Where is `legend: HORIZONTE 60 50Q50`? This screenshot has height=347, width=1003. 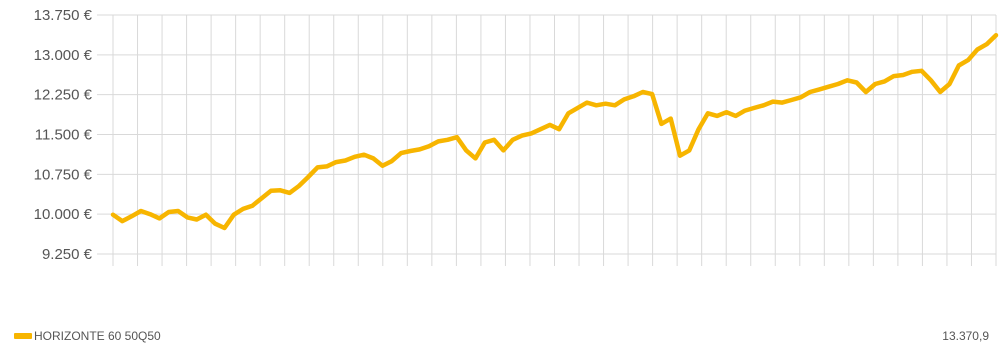
legend: HORIZONTE 60 50Q50 is located at coordinates (87, 336).